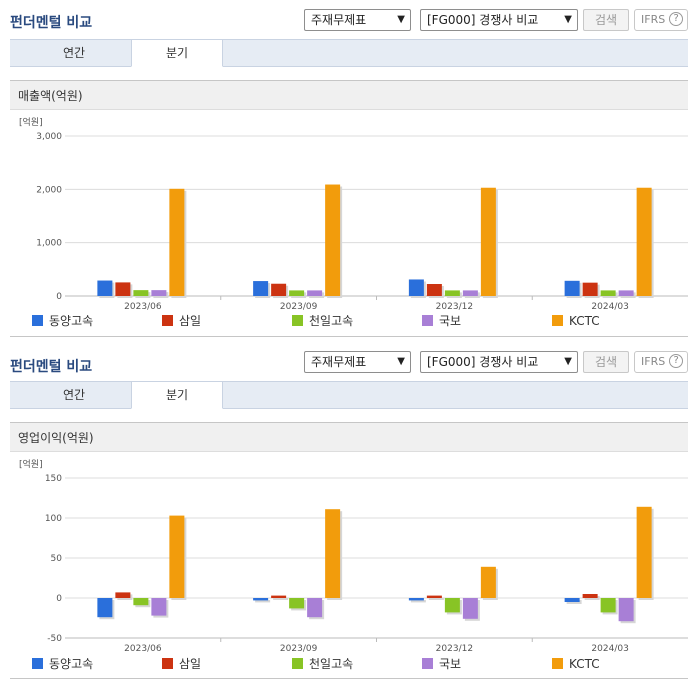  Describe the element at coordinates (454, 307) in the screenshot. I see `x-tick-label: 2023/12` at that location.